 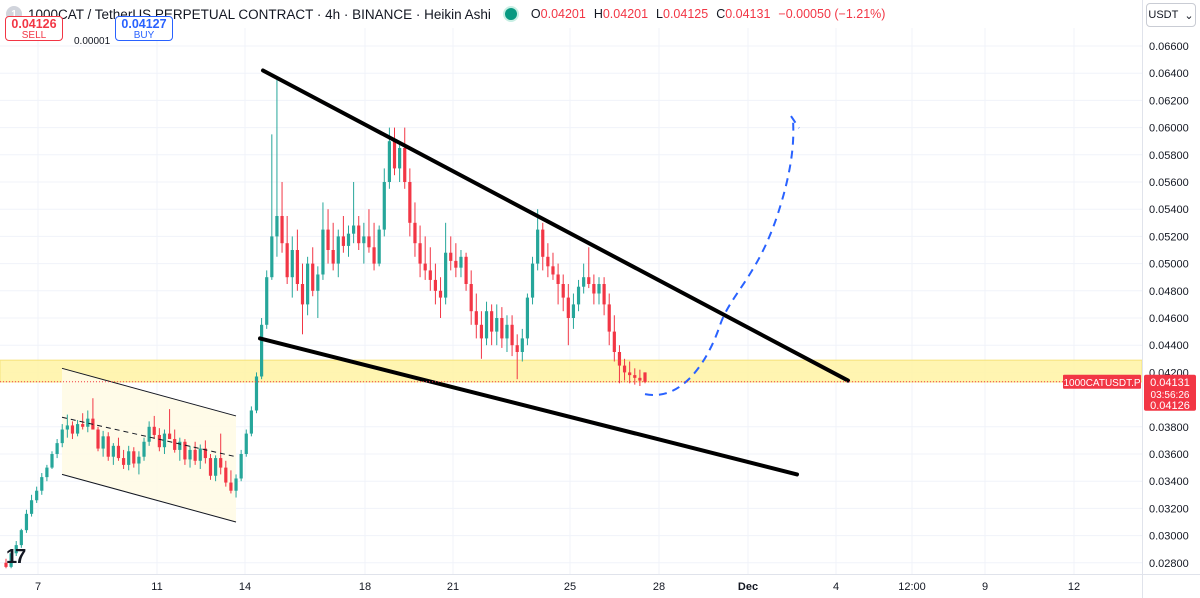 I want to click on buy-button: 0.04127 BUY, so click(x=144, y=28).